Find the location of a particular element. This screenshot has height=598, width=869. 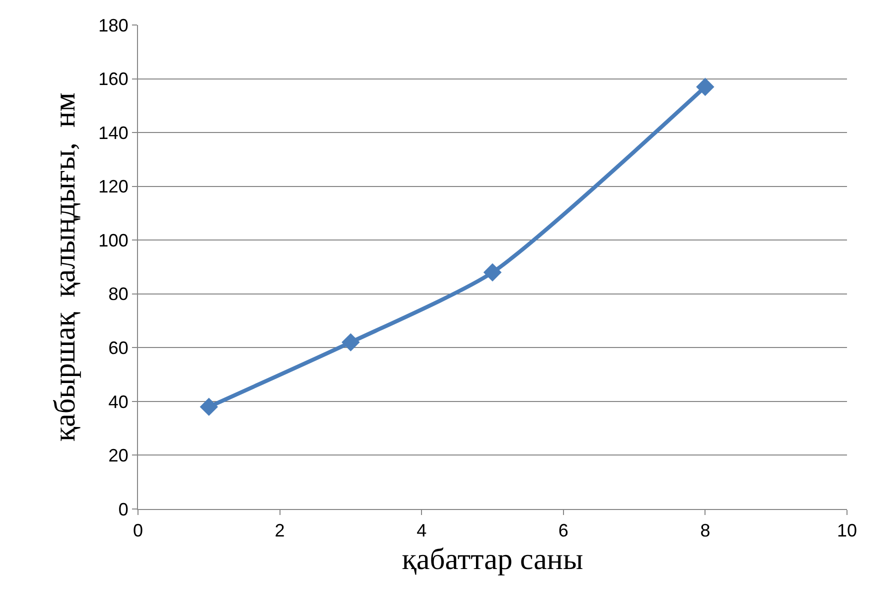

y-tick-label: 160 is located at coordinates (113, 79).